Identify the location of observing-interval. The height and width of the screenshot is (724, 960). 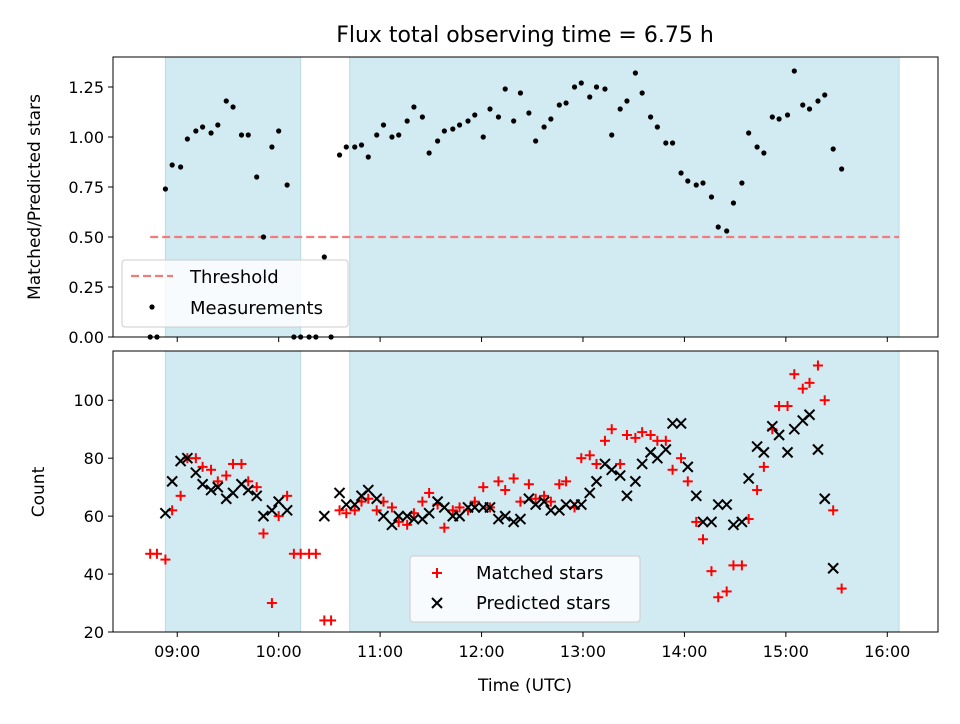
(233, 491).